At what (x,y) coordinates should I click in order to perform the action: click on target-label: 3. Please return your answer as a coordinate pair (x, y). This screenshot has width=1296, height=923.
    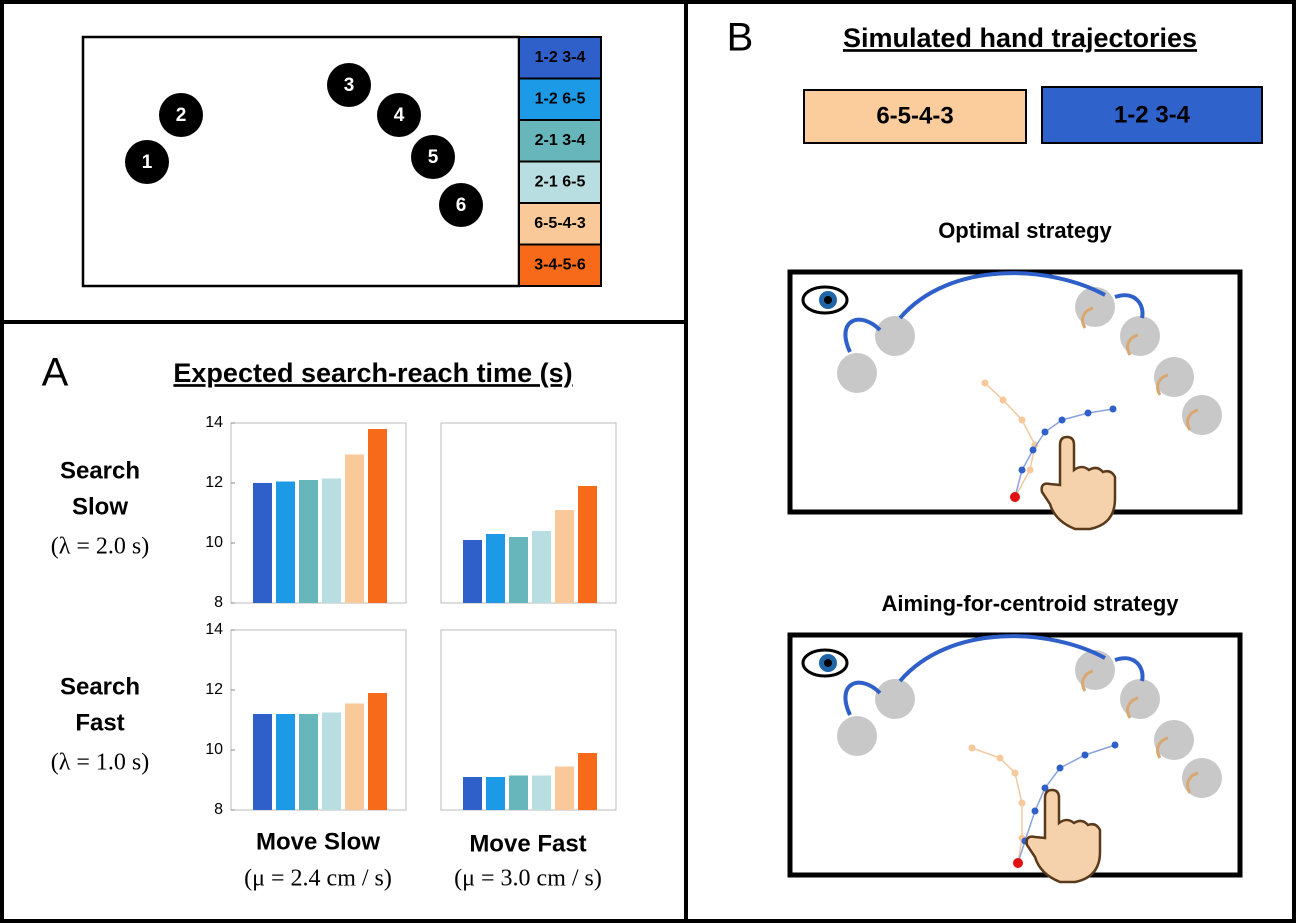
    Looking at the image, I should click on (349, 85).